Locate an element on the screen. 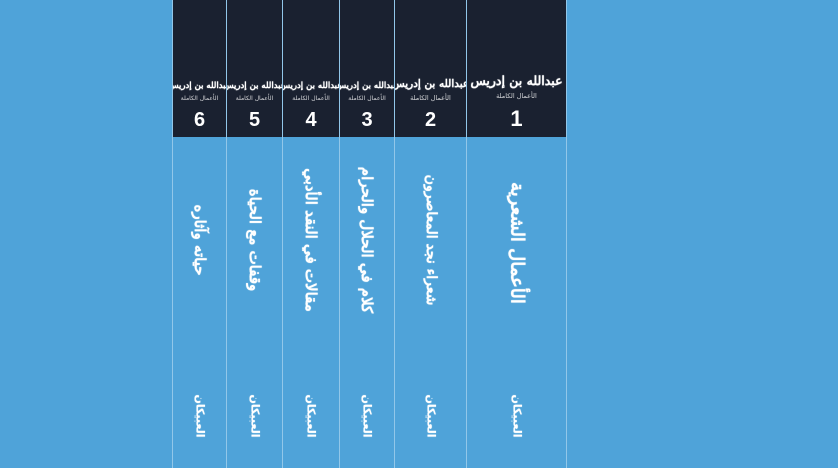 Image resolution: width=838 pixels, height=468 pixels. spine-body: كلام في الحلال والحرام العبيكان is located at coordinates (367, 302).